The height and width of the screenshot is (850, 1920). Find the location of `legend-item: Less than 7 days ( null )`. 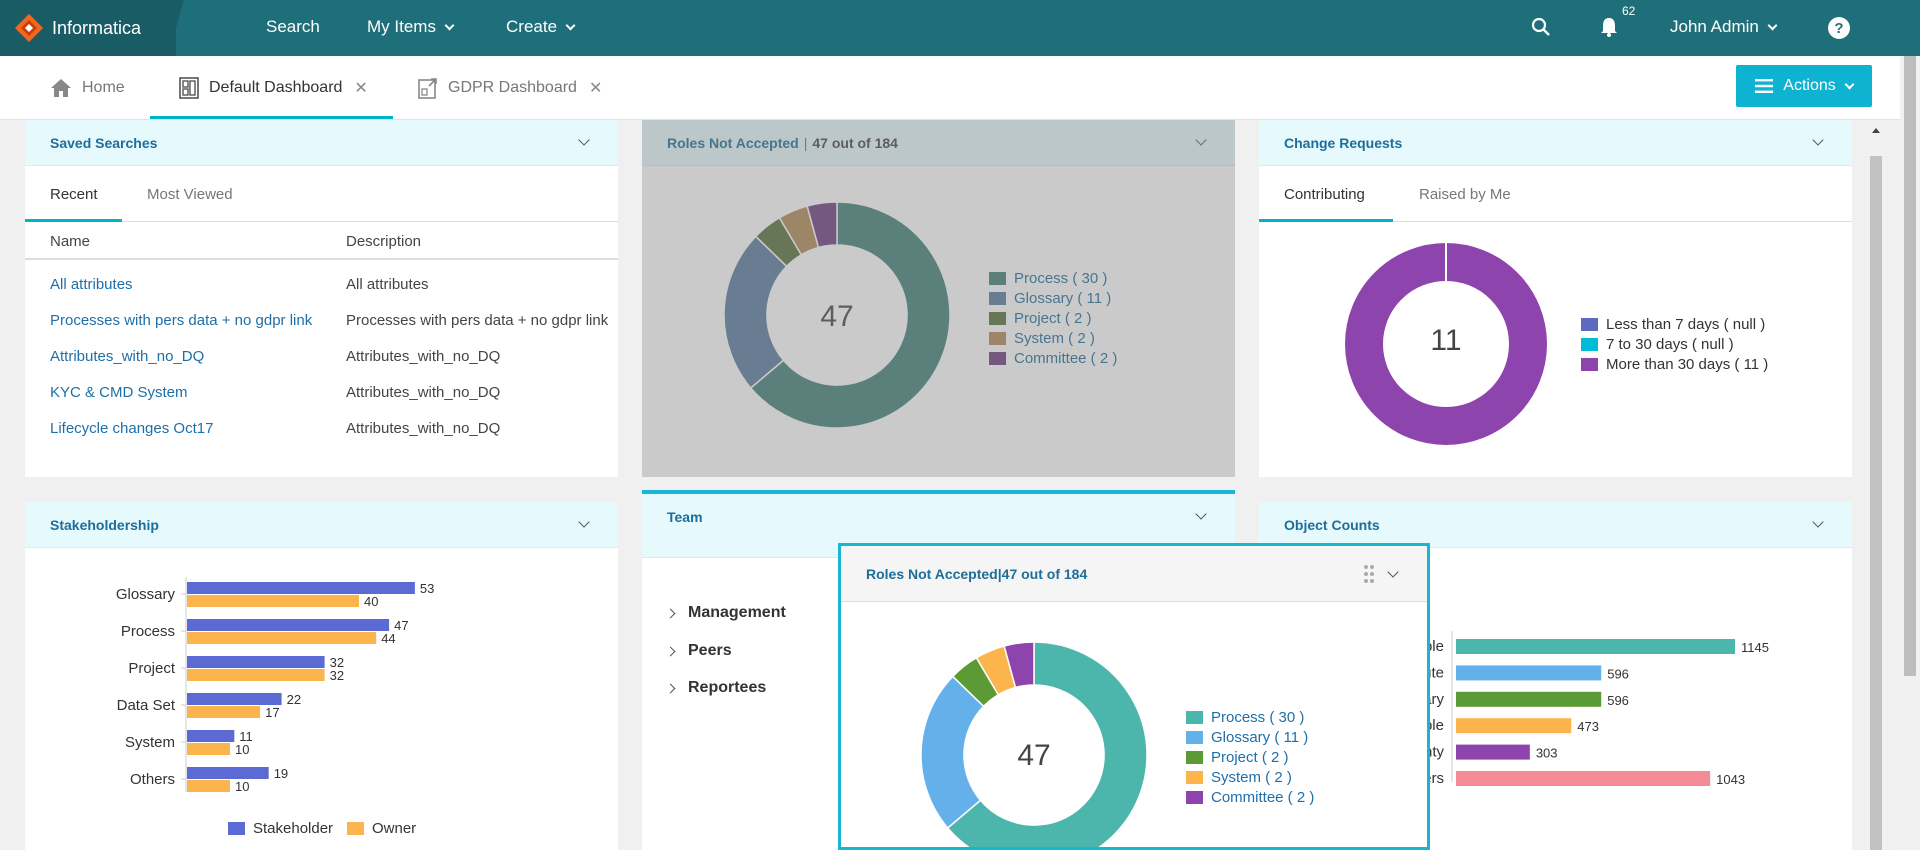

legend-item: Less than 7 days ( null ) is located at coordinates (1673, 324).